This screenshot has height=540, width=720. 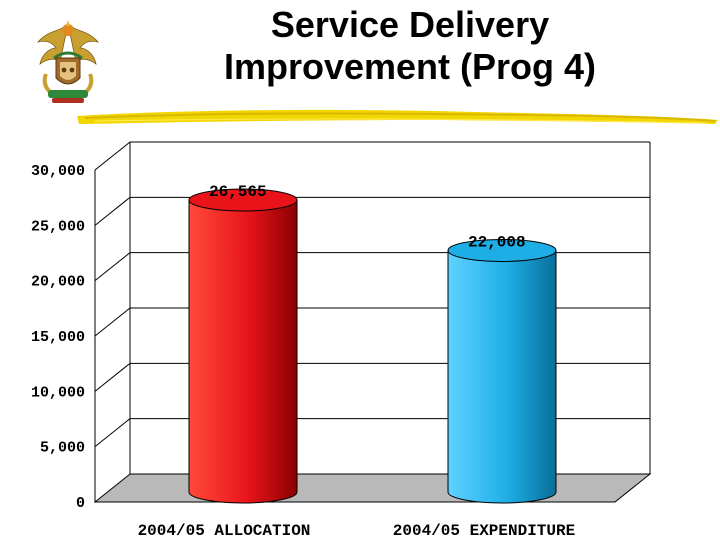 What do you see at coordinates (357, 531) in the screenshot?
I see `x-axis: 2004/05 ALLOCATION 2004/05 EXPENDITURE` at bounding box center [357, 531].